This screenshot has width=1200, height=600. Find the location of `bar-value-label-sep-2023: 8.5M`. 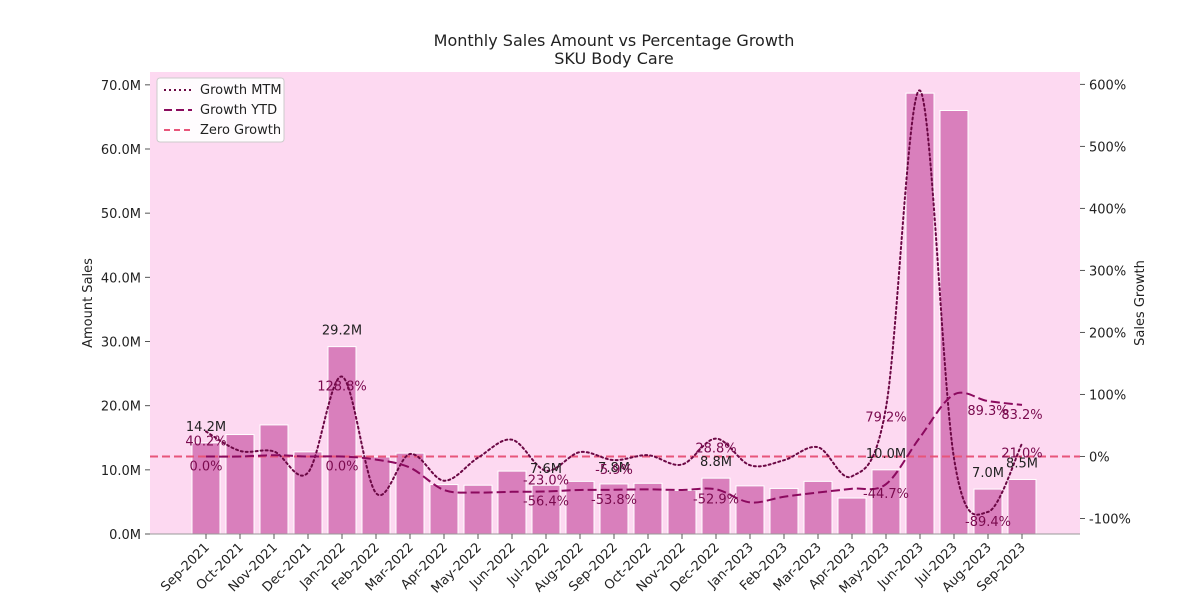

bar-value-label-sep-2023: 8.5M is located at coordinates (1022, 463).